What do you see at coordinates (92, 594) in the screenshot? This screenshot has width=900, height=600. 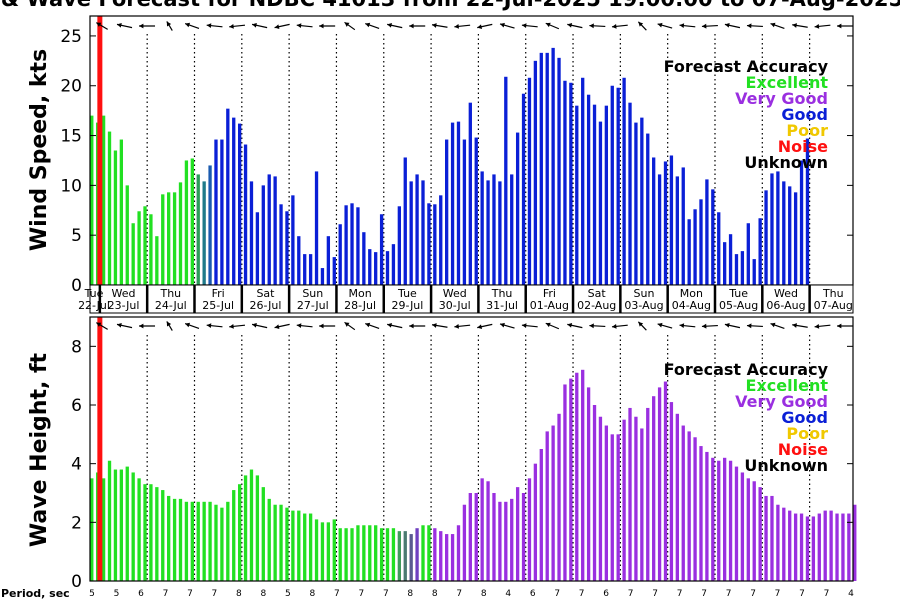 I see `period-value: 5` at bounding box center [92, 594].